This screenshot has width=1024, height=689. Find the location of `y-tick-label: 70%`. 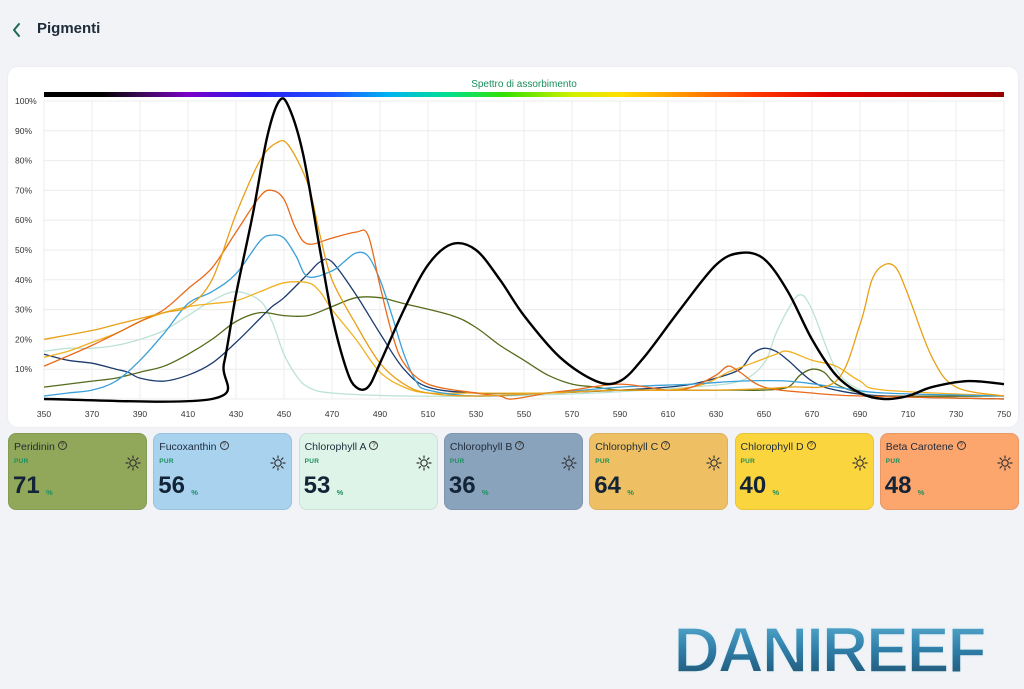

y-tick-label: 70% is located at coordinates (23, 190).